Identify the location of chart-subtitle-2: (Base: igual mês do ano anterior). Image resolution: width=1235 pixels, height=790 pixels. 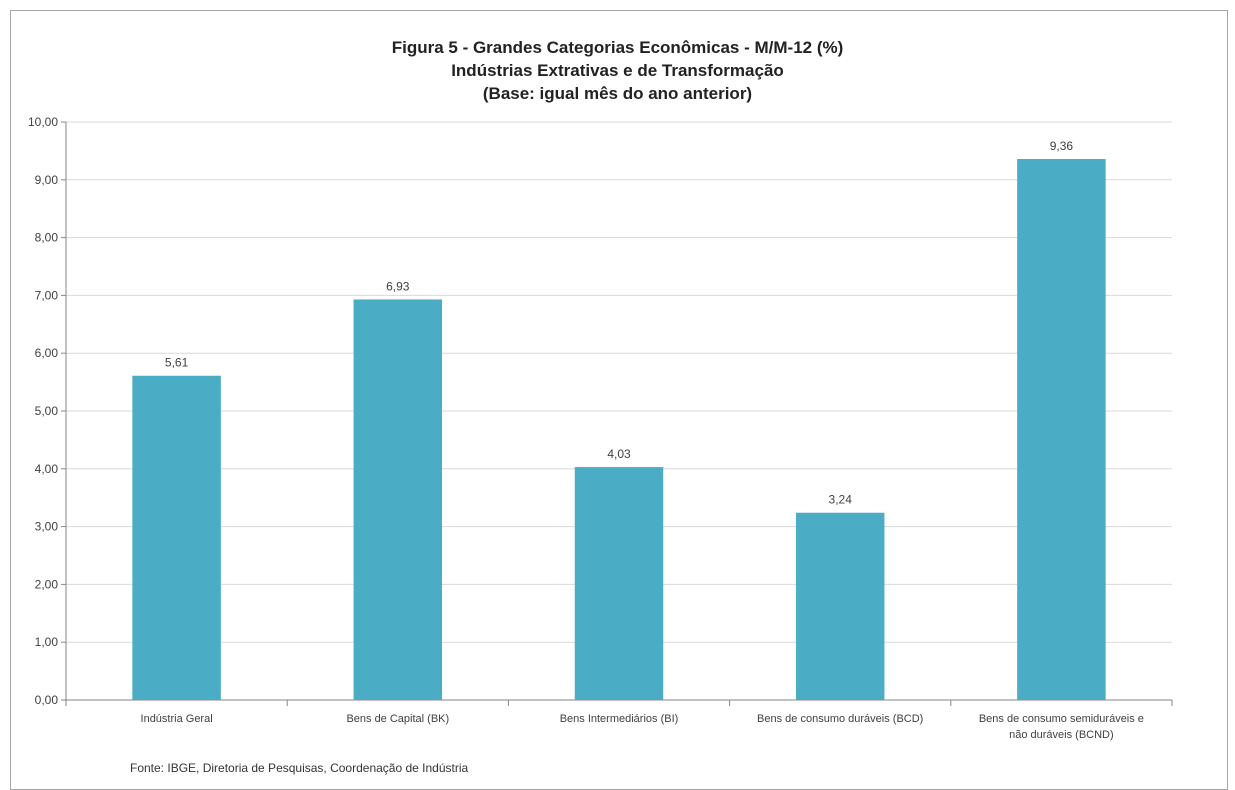
(617, 93).